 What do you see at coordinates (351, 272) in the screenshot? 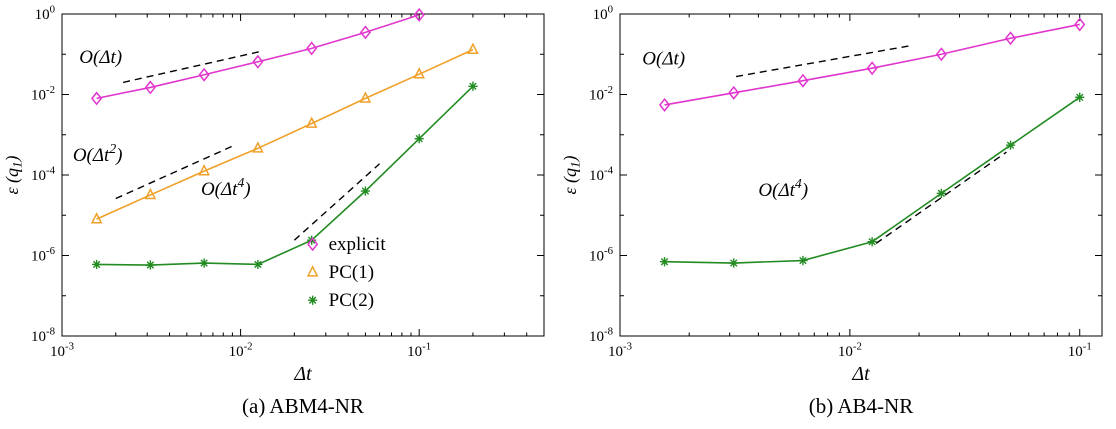
I see `svg-text: PC(1)` at bounding box center [351, 272].